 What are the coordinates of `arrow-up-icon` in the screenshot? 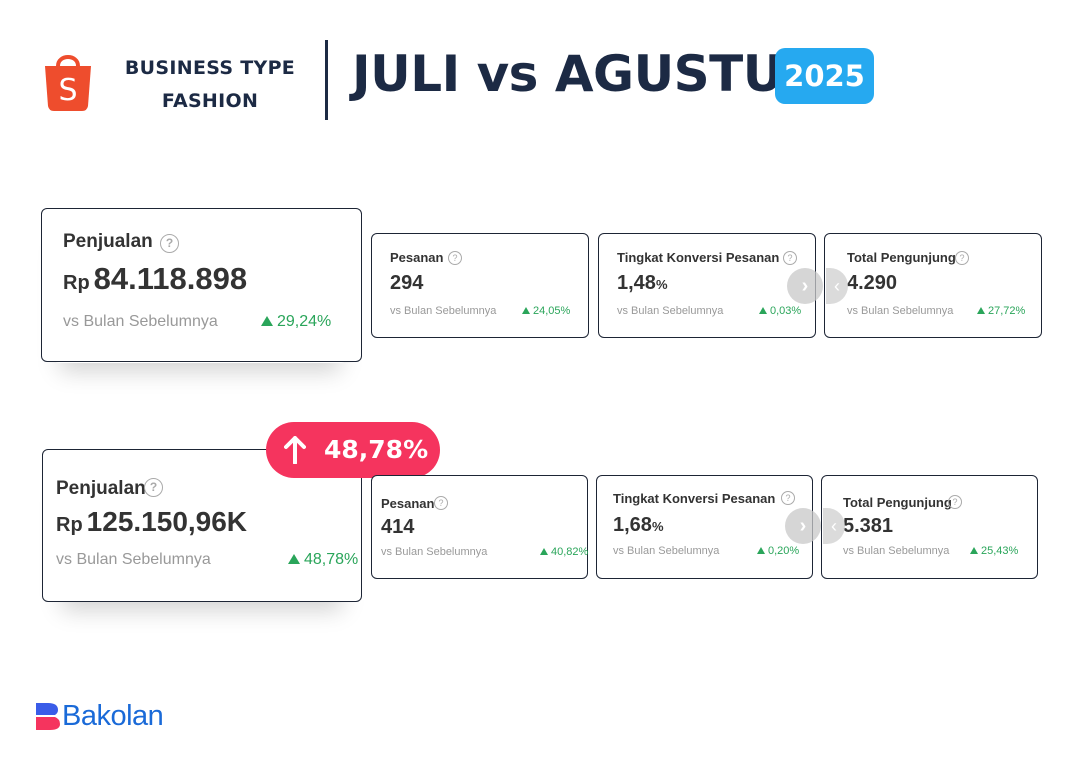 It's located at (295, 450).